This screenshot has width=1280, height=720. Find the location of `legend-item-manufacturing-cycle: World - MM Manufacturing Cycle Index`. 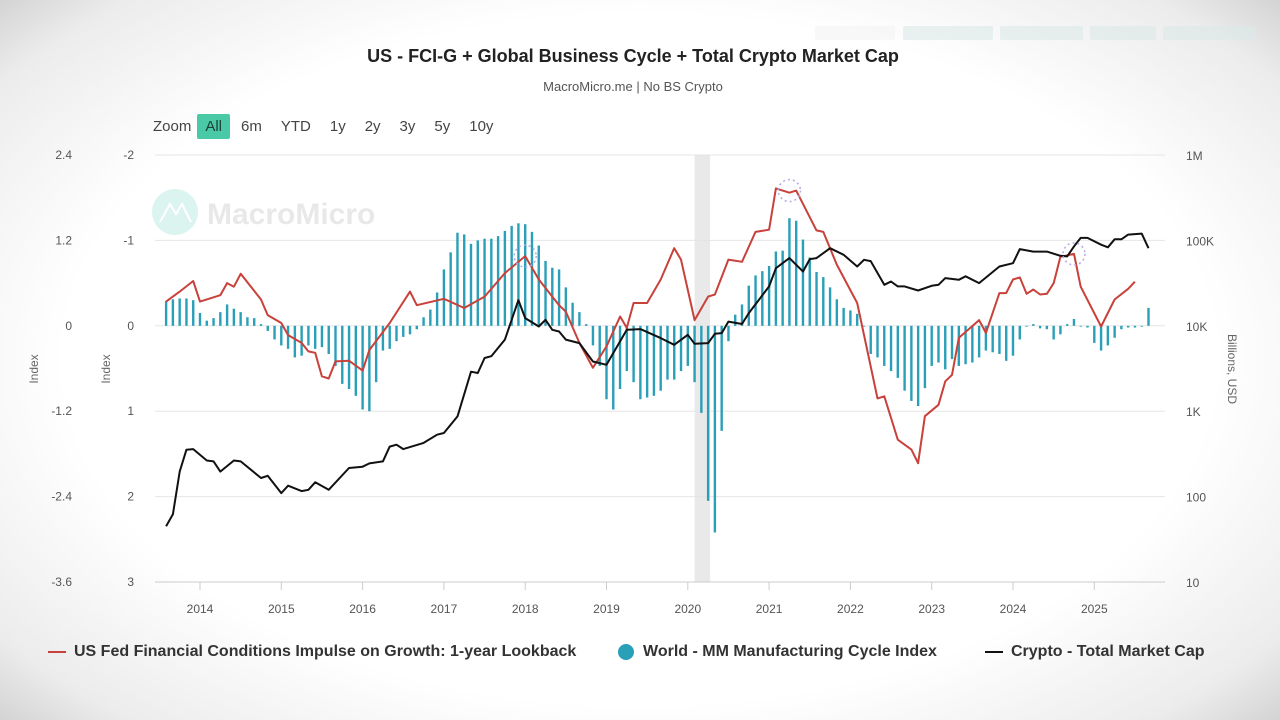

legend-item-manufacturing-cycle: World - MM Manufacturing Cycle Index is located at coordinates (777, 652).